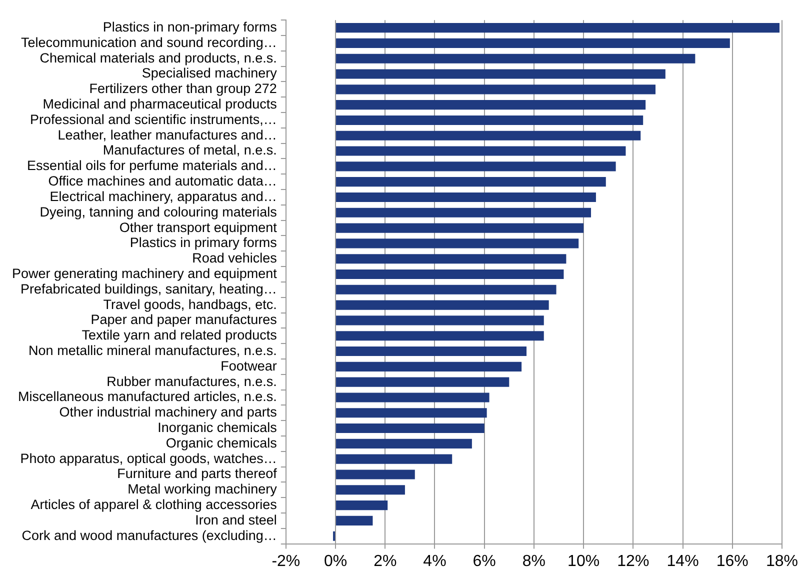 The height and width of the screenshot is (582, 812). What do you see at coordinates (180, 335) in the screenshot?
I see `y-tick-label: Textile yarn and related products` at bounding box center [180, 335].